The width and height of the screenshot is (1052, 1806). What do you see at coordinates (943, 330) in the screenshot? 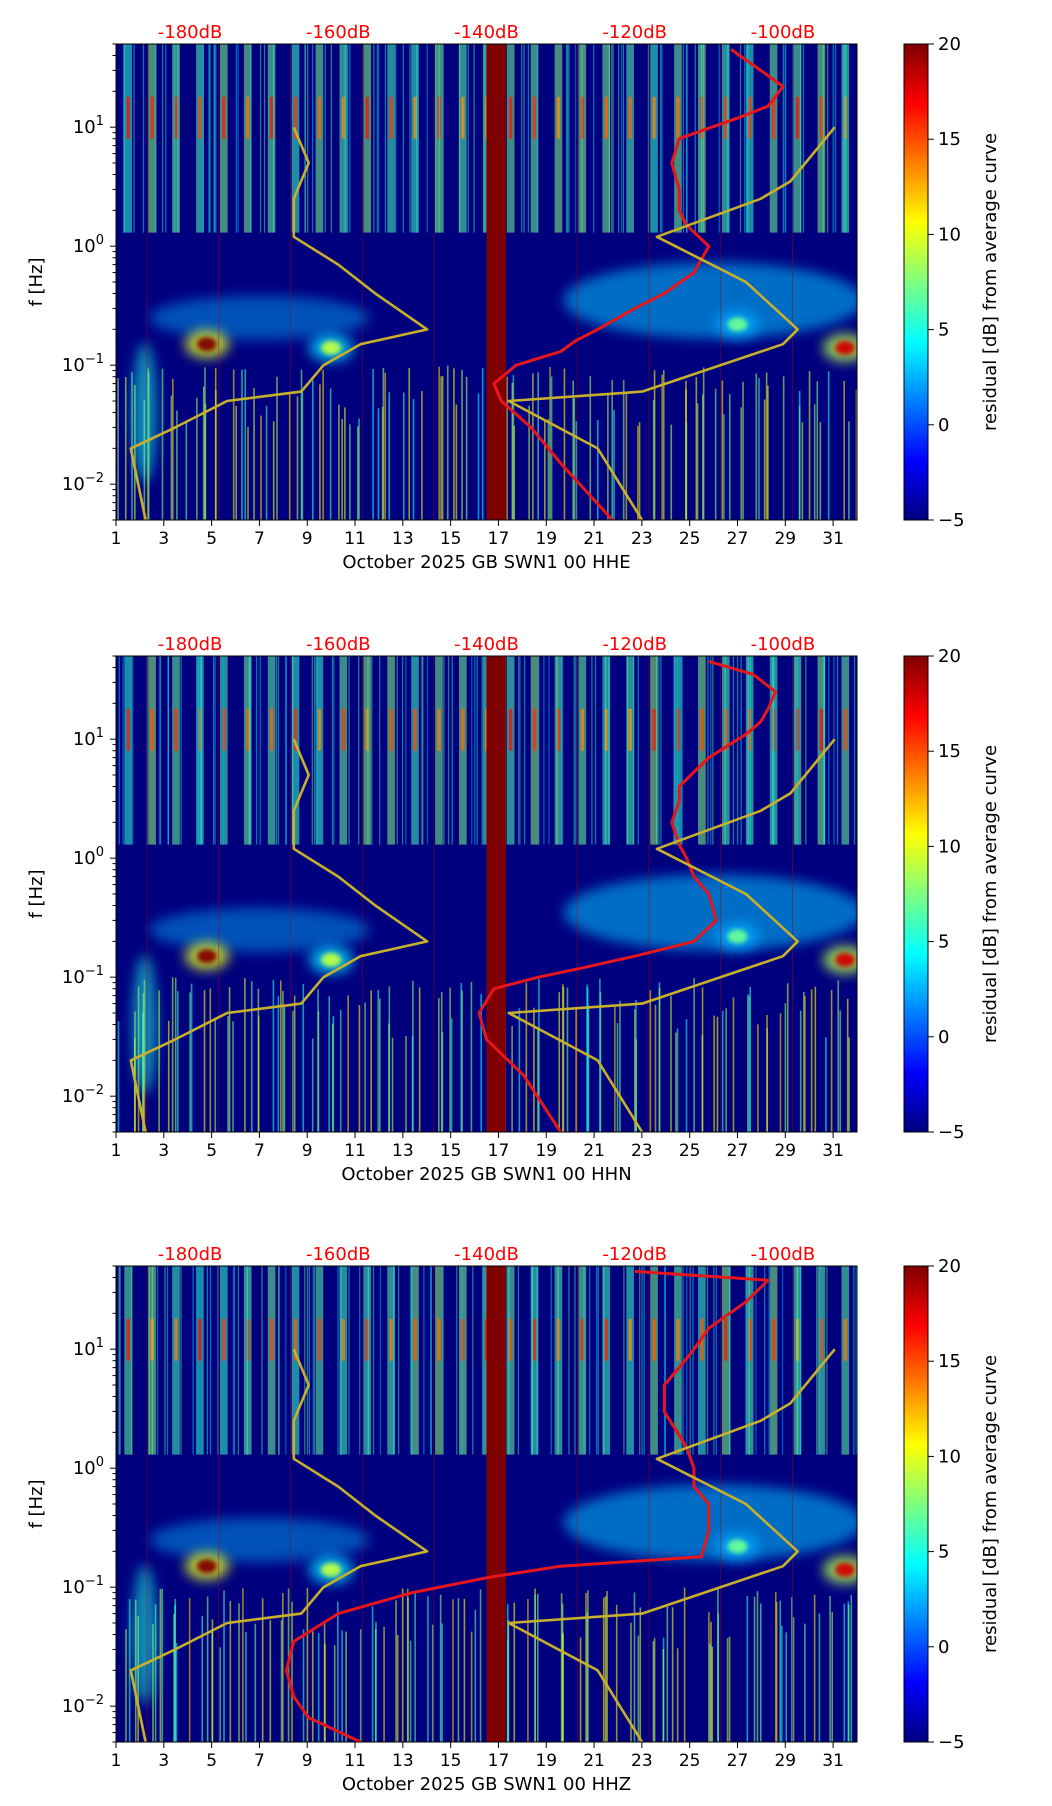
I see `colorbar-tick-label: 5` at bounding box center [943, 330].